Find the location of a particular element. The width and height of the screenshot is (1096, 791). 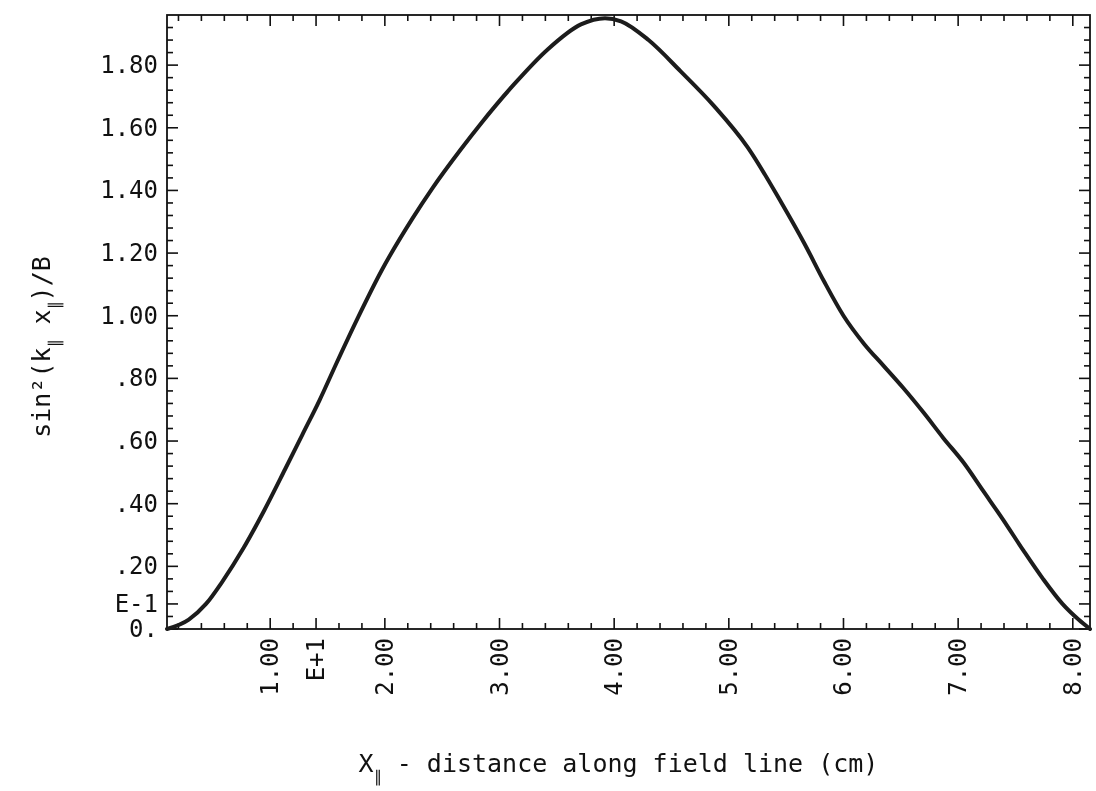

x-tick-label: 2.00 is located at coordinates (384, 667).